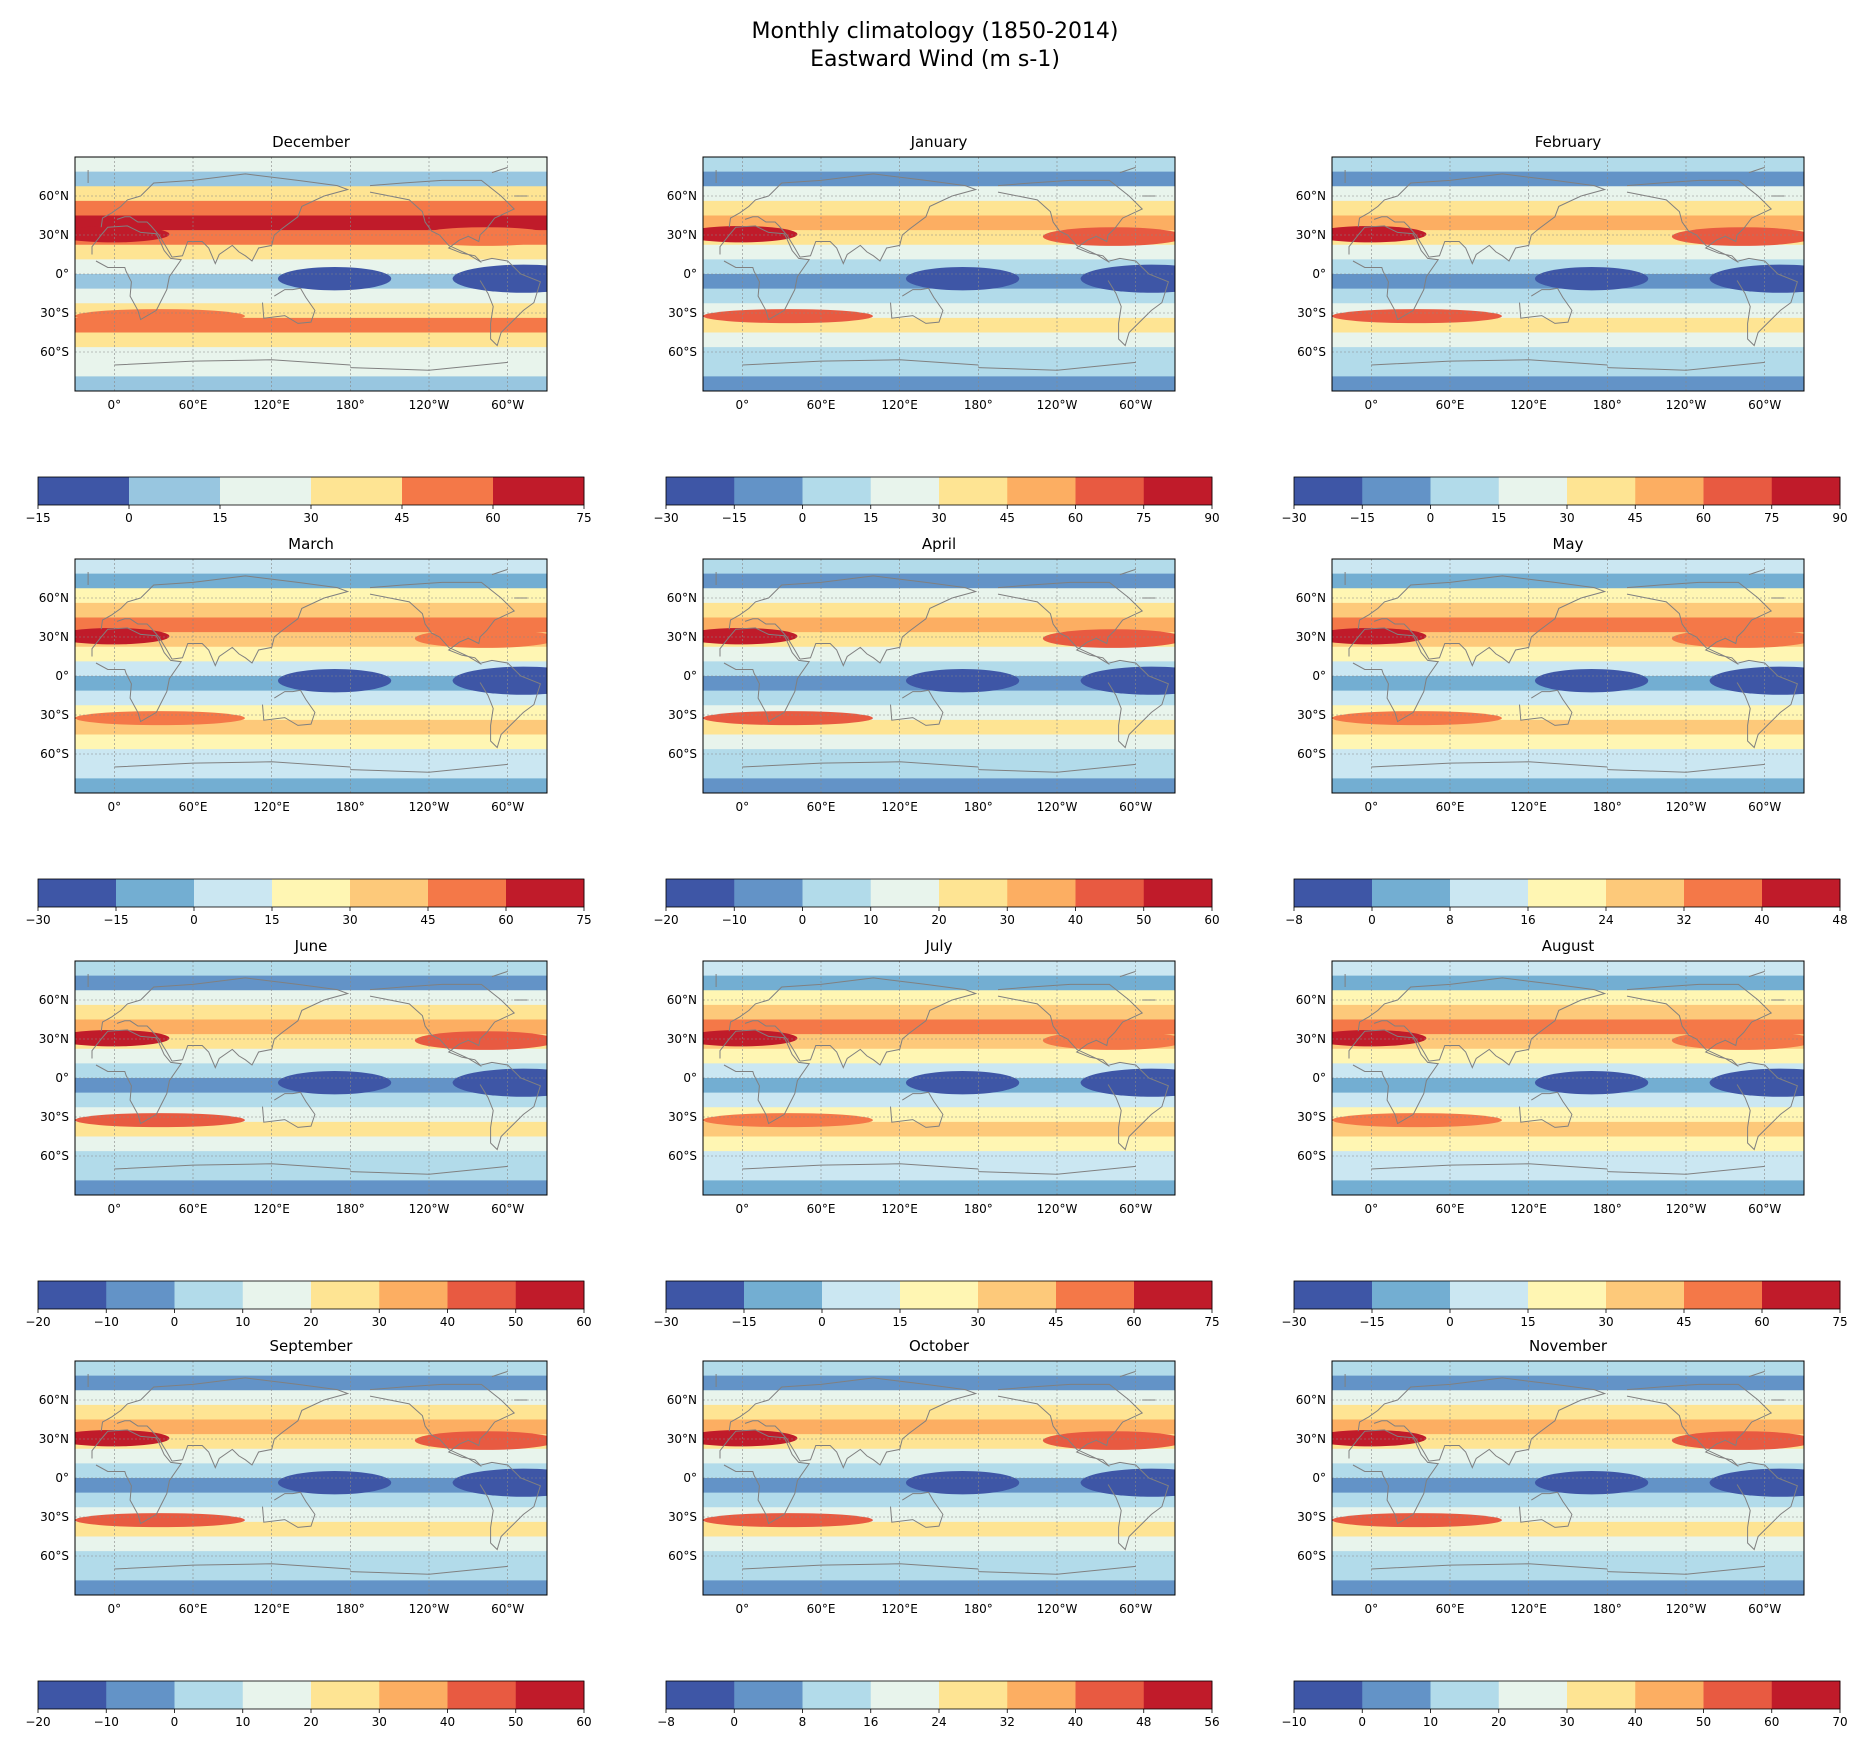 Image resolution: width=1870 pixels, height=1739 pixels. What do you see at coordinates (899, 1322) in the screenshot?
I see `colorbar-tick-label: 15` at bounding box center [899, 1322].